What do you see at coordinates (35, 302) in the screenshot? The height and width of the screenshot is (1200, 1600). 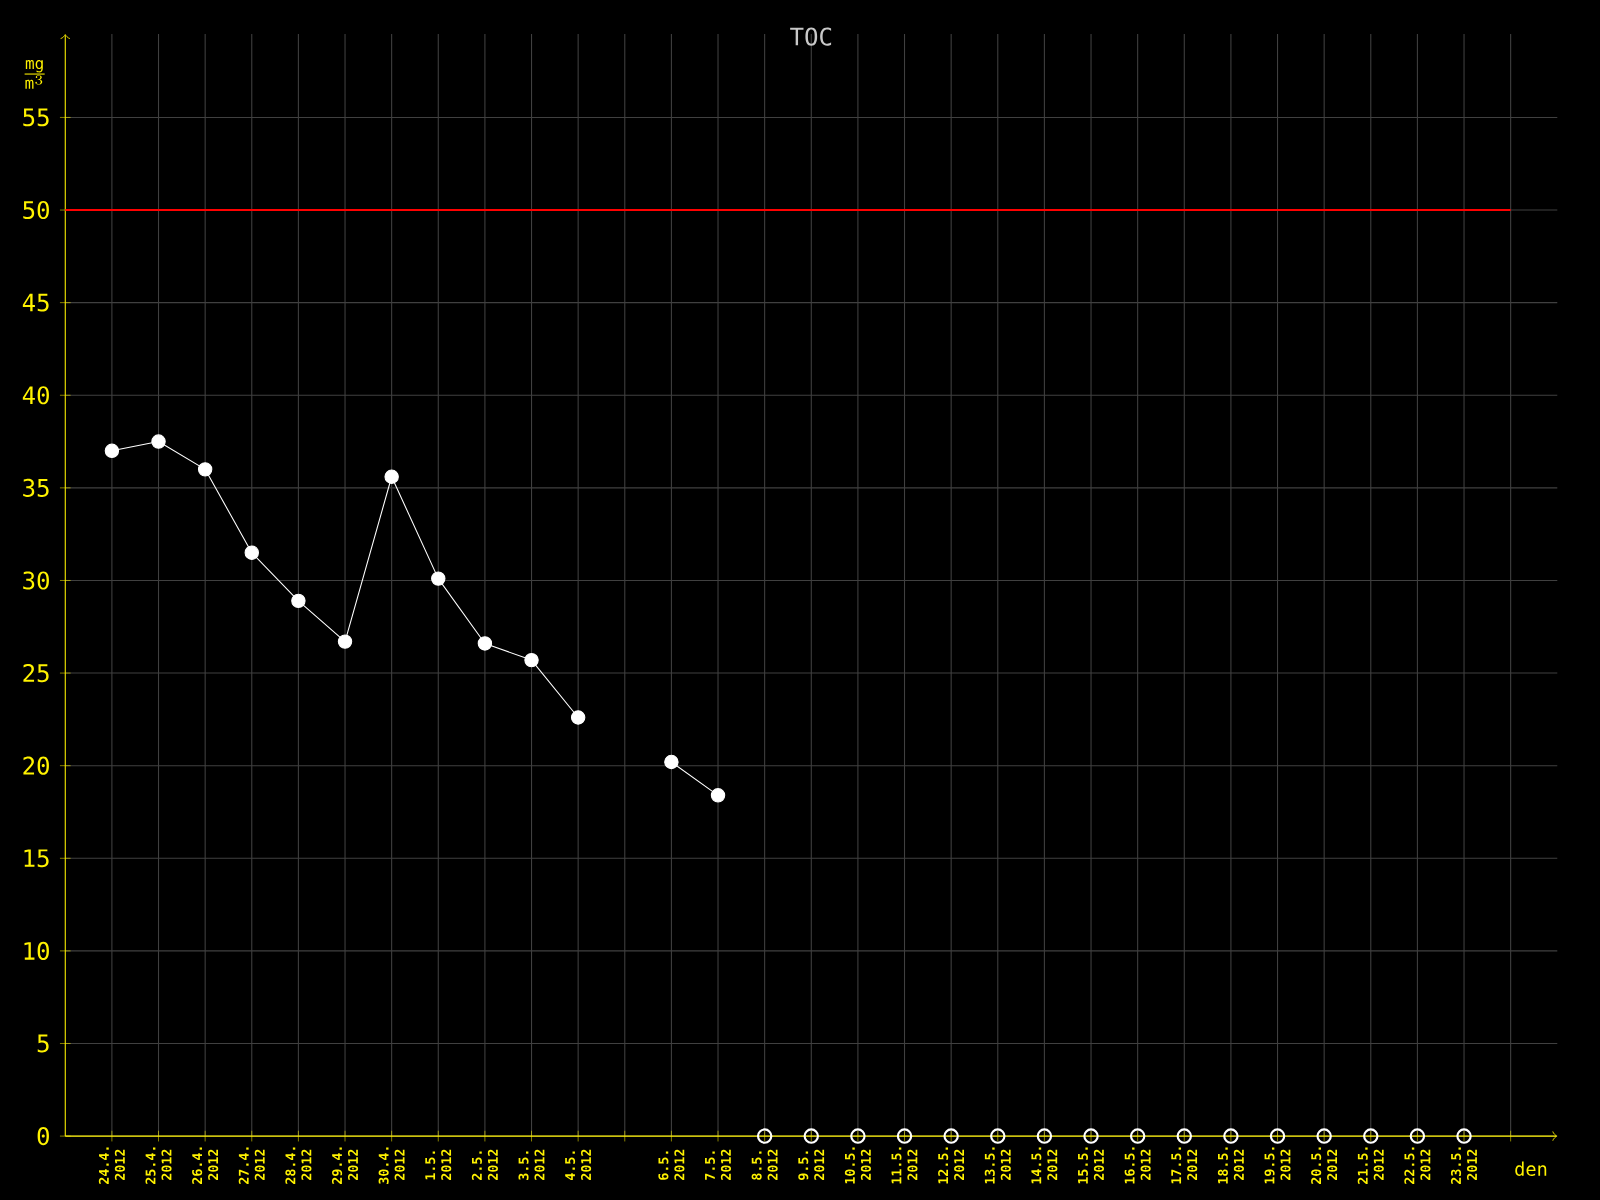 I see `y-tick-label: 45` at bounding box center [35, 302].